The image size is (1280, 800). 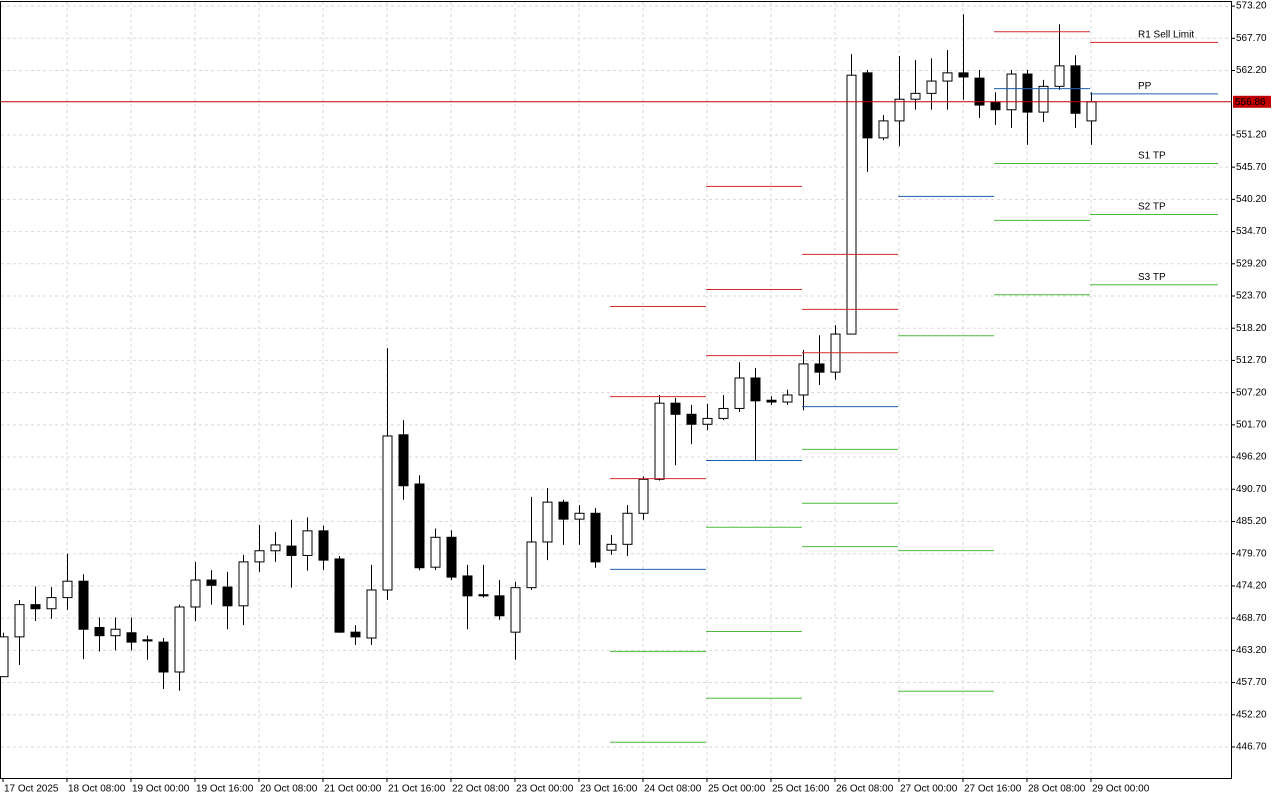 I want to click on y-tick-label: 567.70, so click(x=1251, y=38).